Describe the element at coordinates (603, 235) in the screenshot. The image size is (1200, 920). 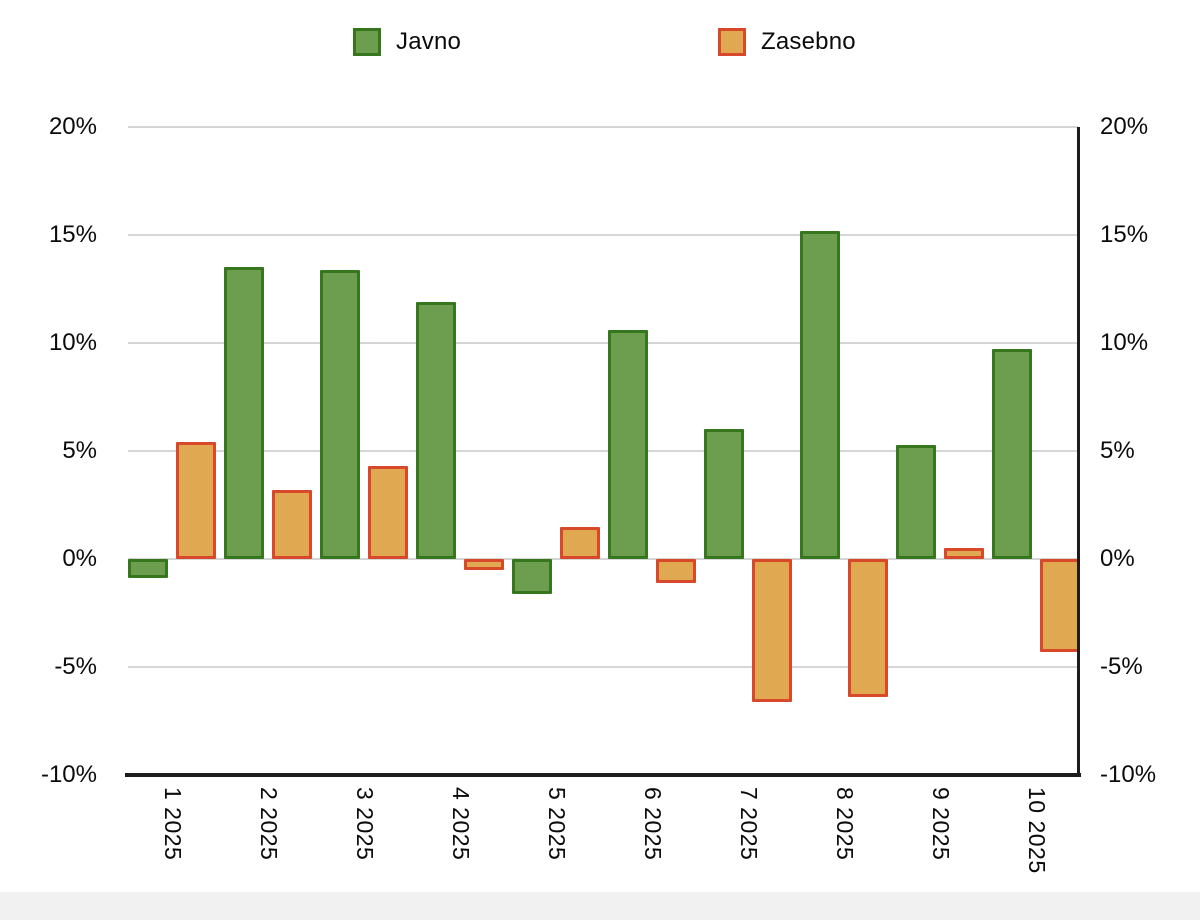
I see `gridline-15pct` at that location.